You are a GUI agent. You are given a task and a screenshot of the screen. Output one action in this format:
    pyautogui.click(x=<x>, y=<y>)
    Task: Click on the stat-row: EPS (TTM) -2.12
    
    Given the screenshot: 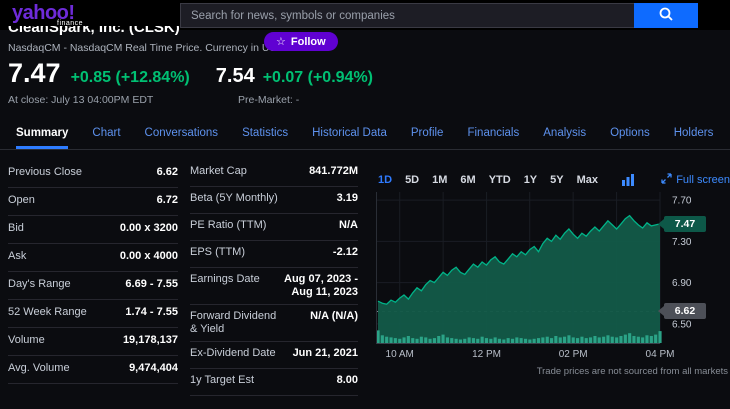 What is the action you would take?
    pyautogui.click(x=274, y=254)
    